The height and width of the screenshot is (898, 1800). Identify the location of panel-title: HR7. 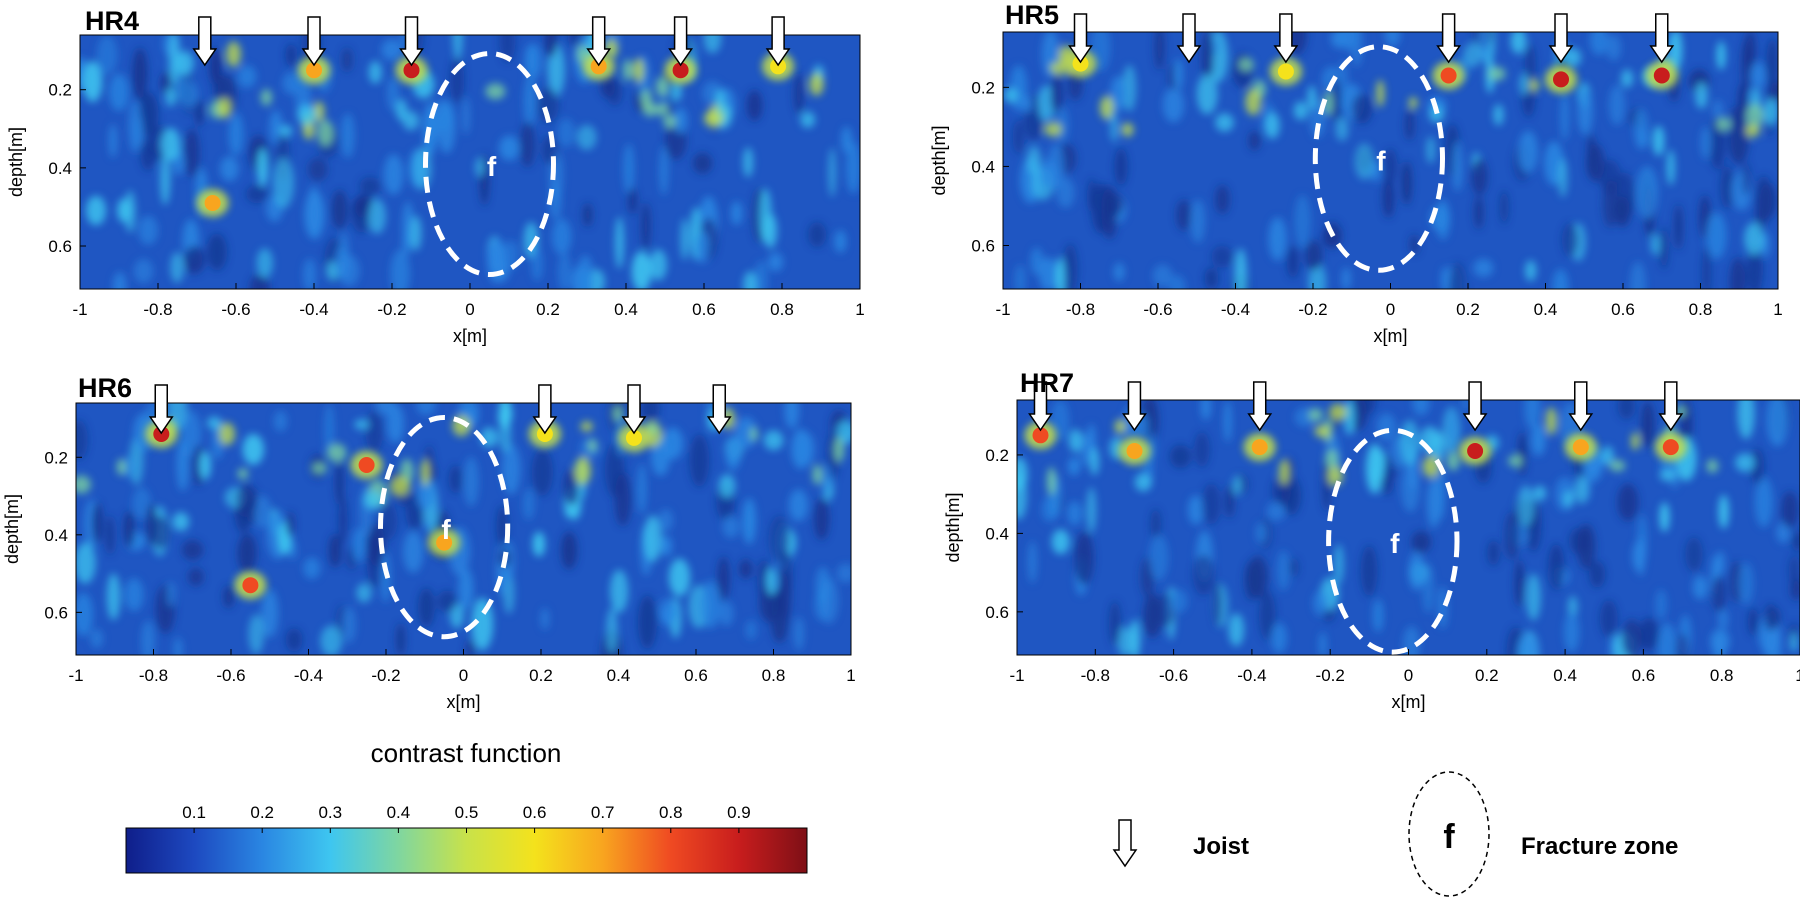
(1047, 383).